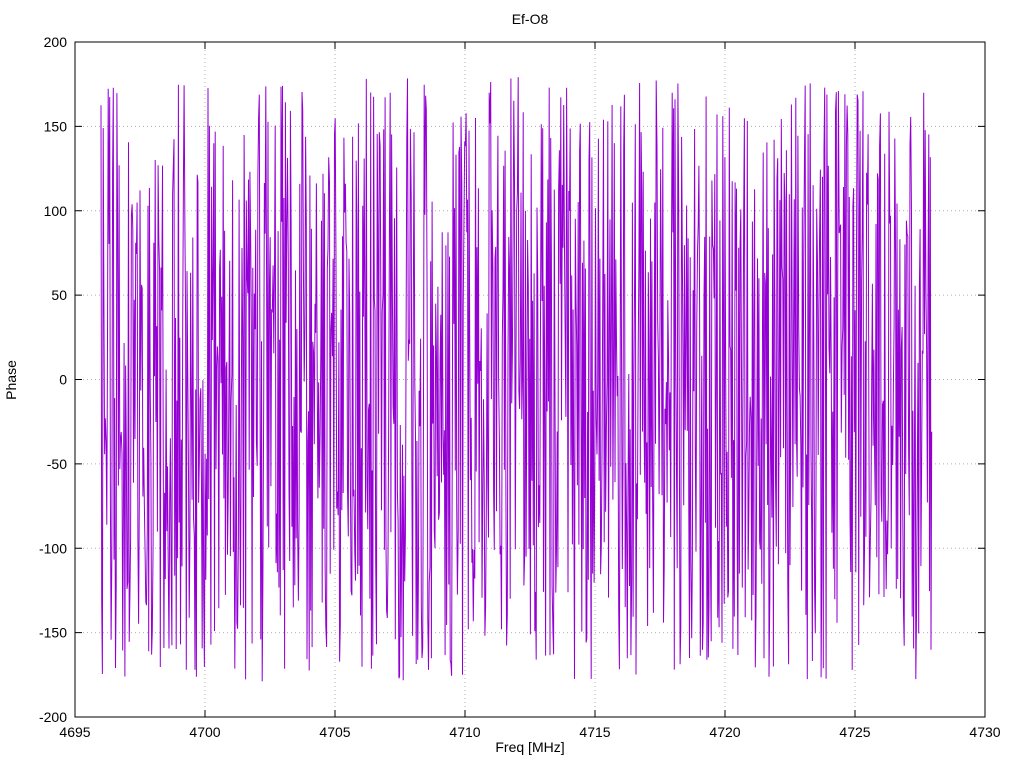 Image resolution: width=1024 pixels, height=768 pixels. I want to click on y-tick-label: -50, so click(57, 464).